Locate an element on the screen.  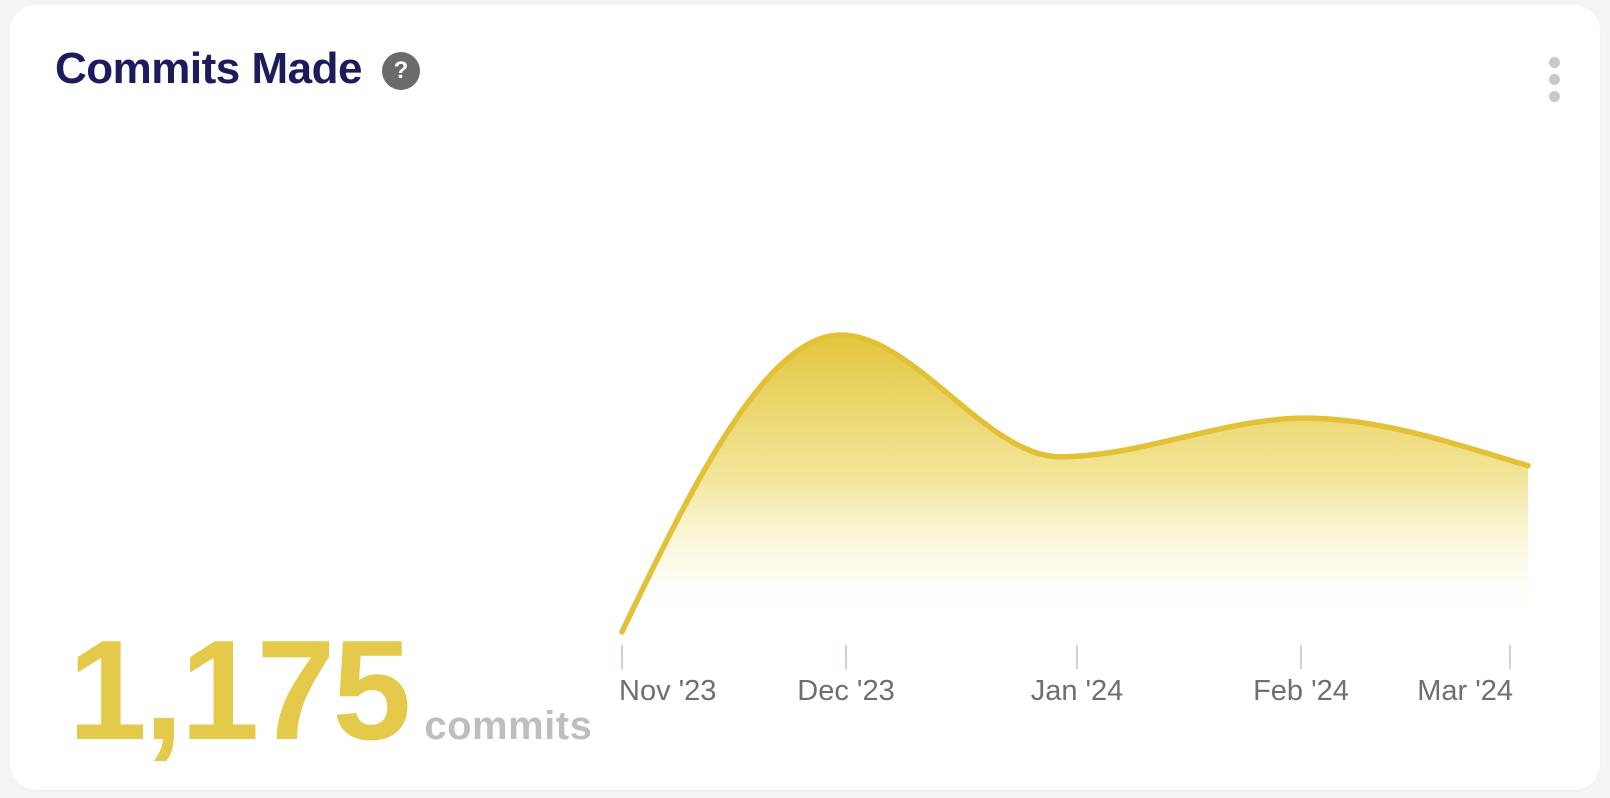
axis-label-feb-24: Feb '24 is located at coordinates (1301, 691).